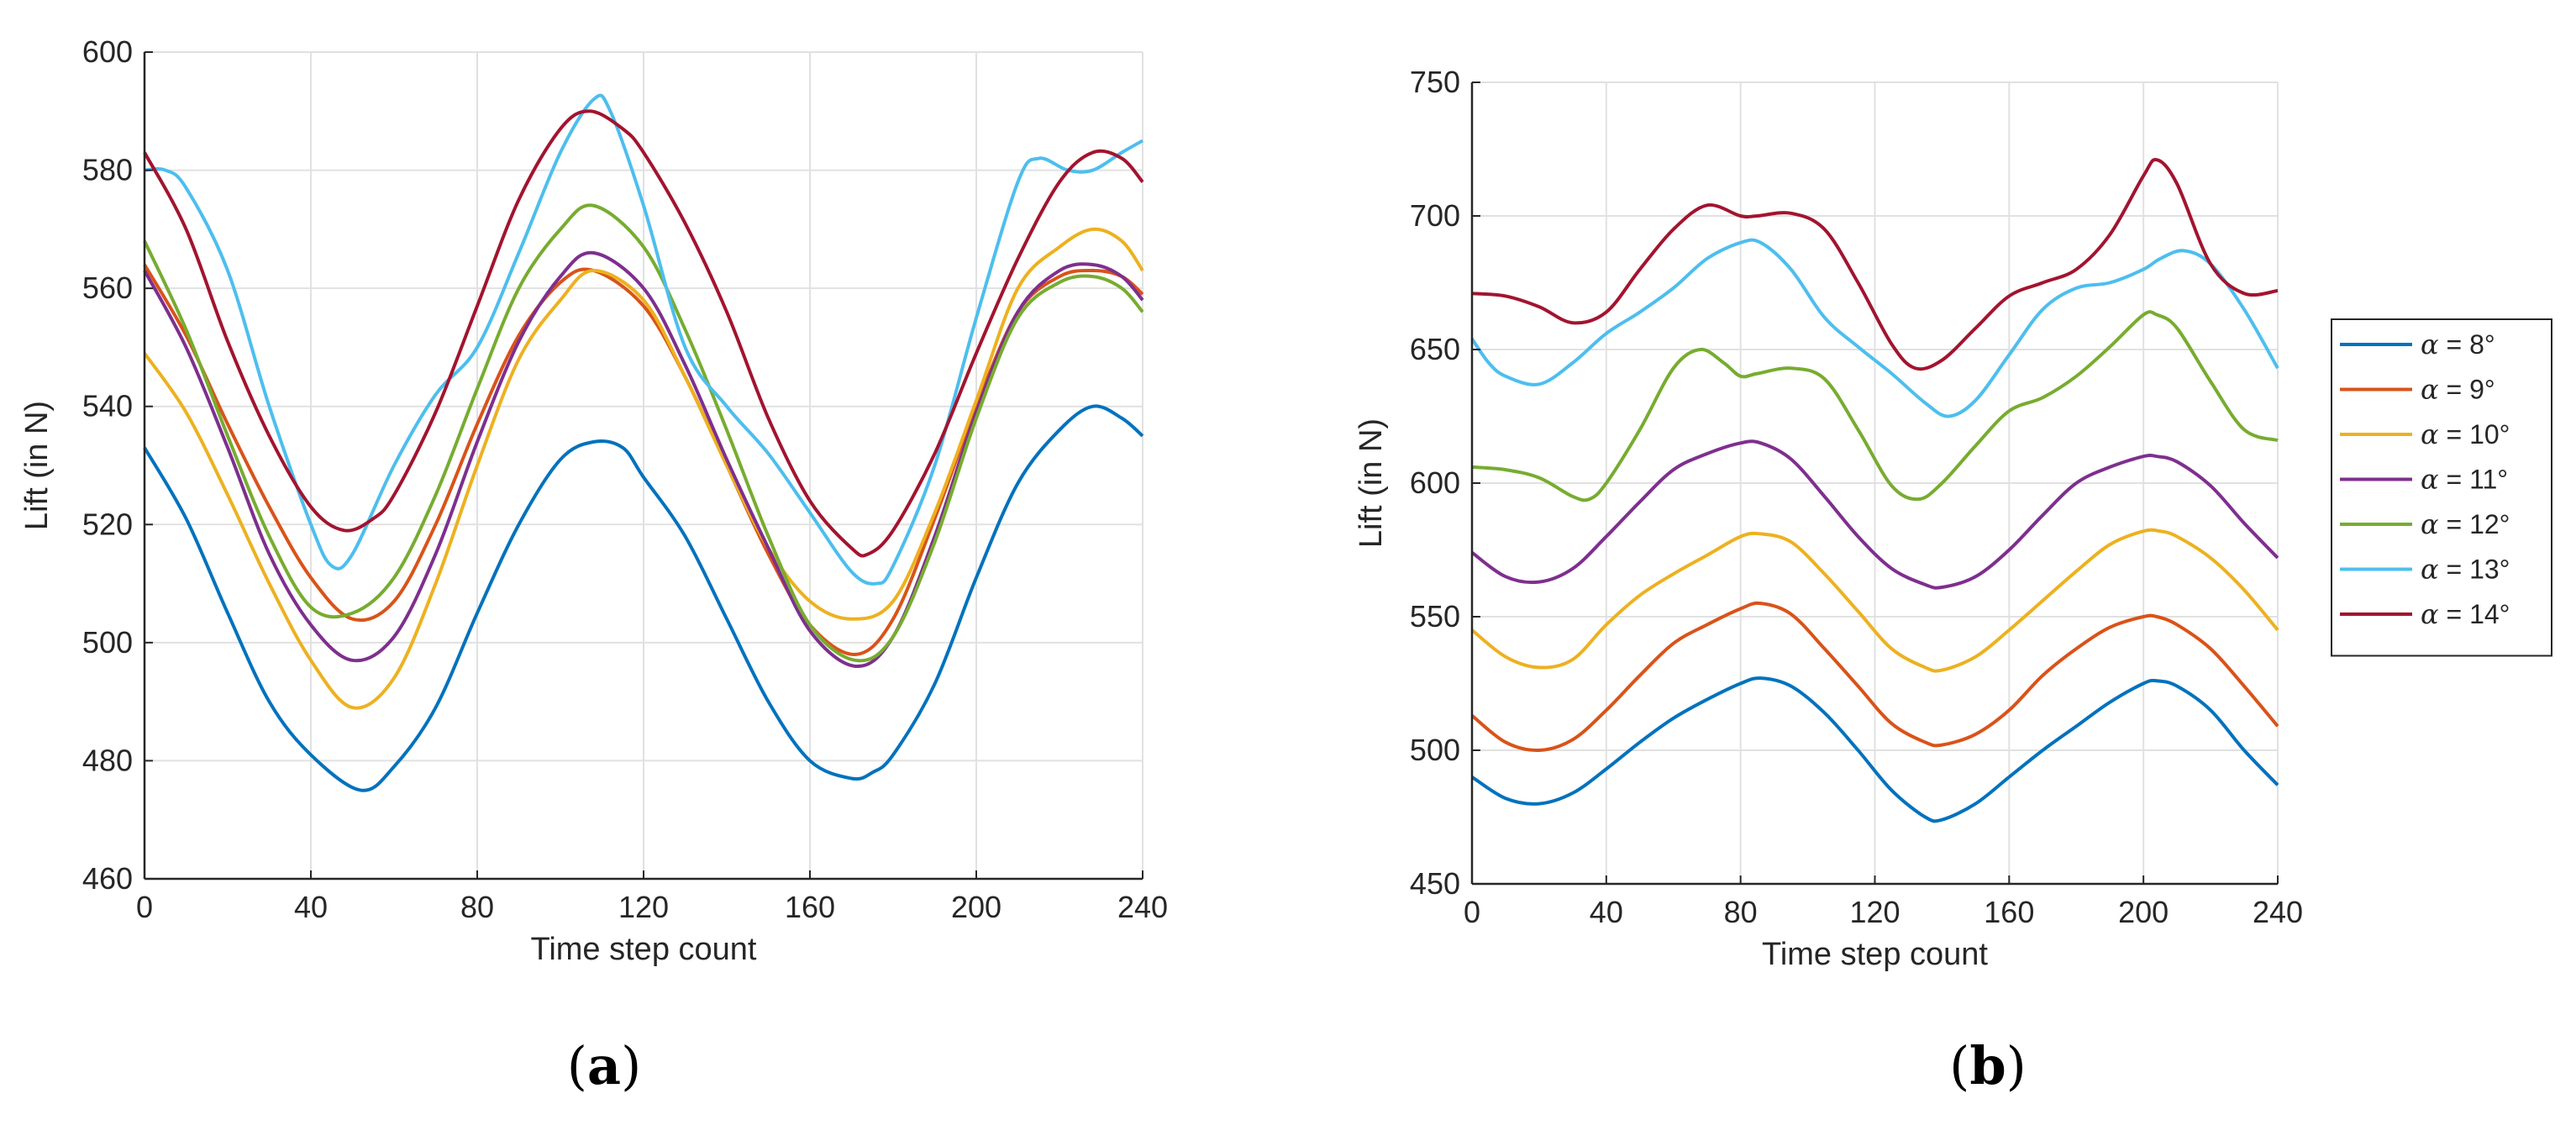 The width and height of the screenshot is (2576, 1125). Describe the element at coordinates (1988, 1065) in the screenshot. I see `panel-label: (b)` at that location.